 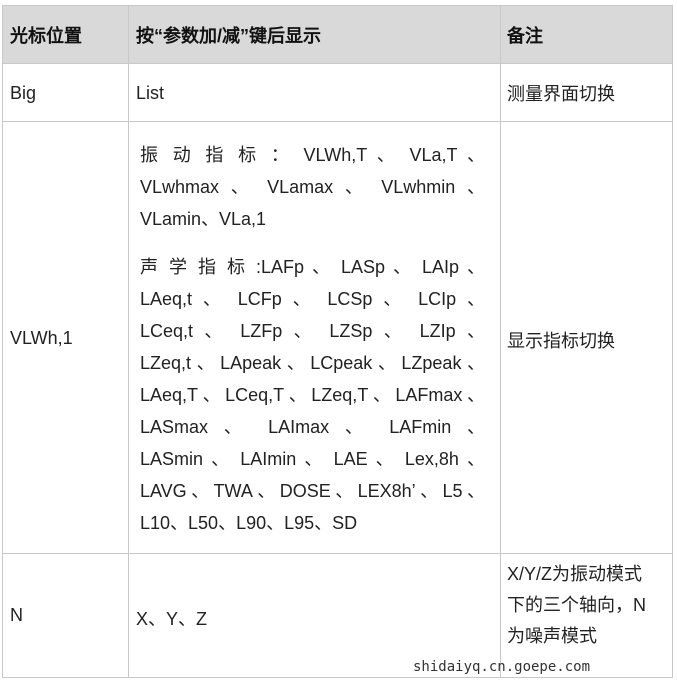 What do you see at coordinates (312, 395) in the screenshot?
I see `indicator-line: LAeq,T、LCeq,T、LZeq,T、LAFmax、` at bounding box center [312, 395].